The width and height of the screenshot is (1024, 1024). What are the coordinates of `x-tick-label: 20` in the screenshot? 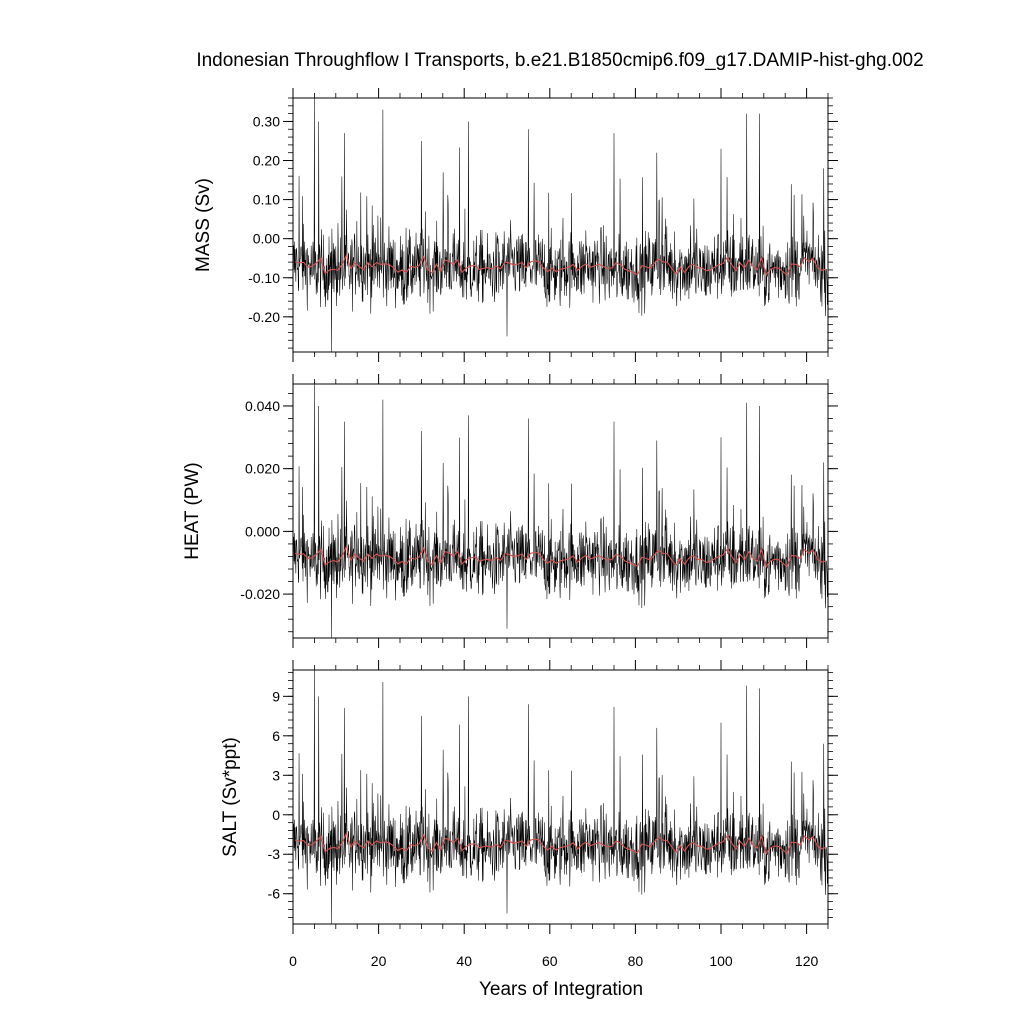 It's located at (379, 961).